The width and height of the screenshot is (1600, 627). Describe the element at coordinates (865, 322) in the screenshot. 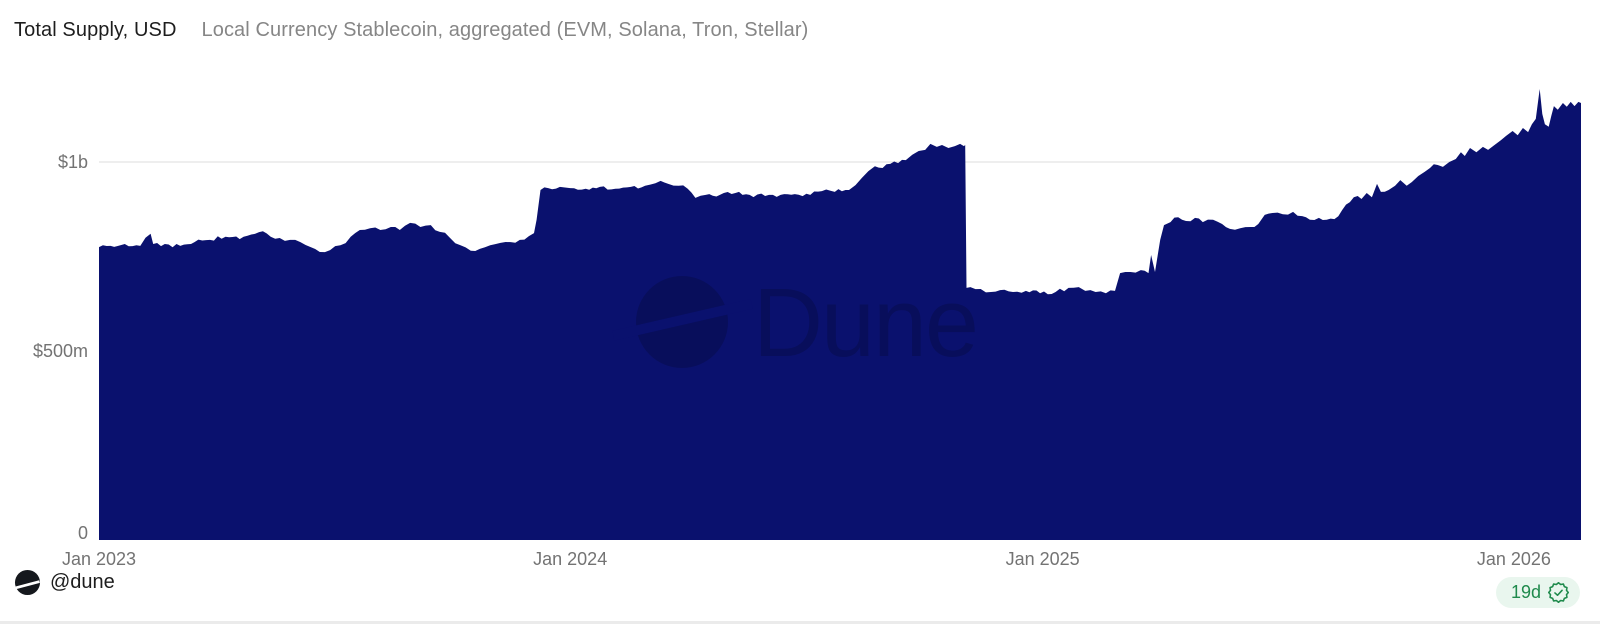

I see `dune-watermark-text: Dune` at that location.